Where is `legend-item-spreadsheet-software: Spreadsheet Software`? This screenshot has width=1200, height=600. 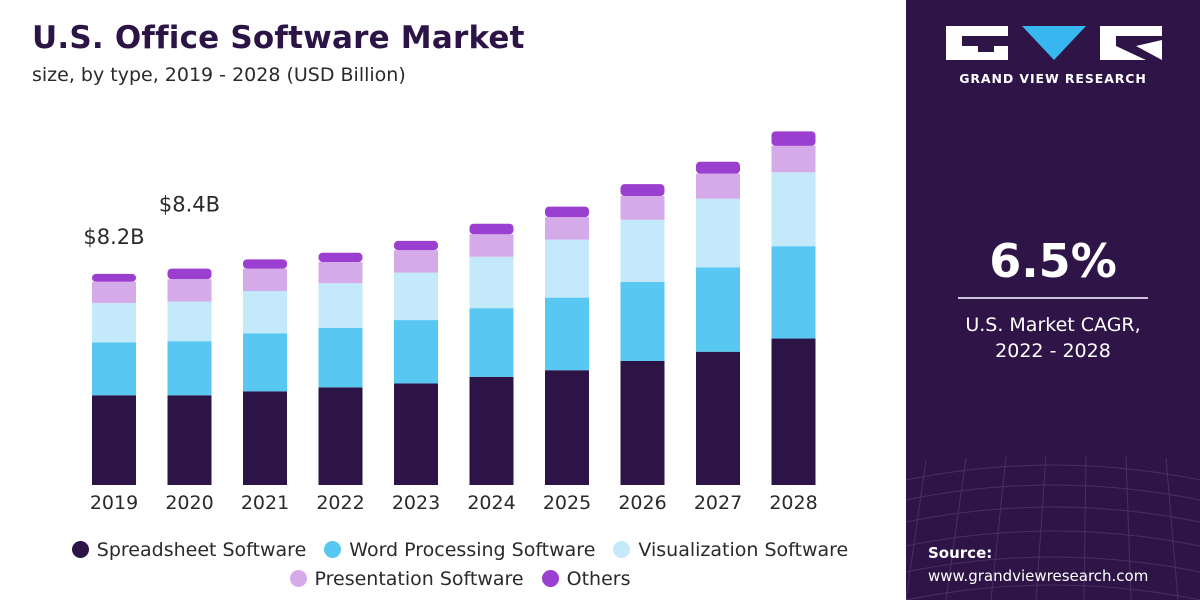
legend-item-spreadsheet-software: Spreadsheet Software is located at coordinates (189, 549).